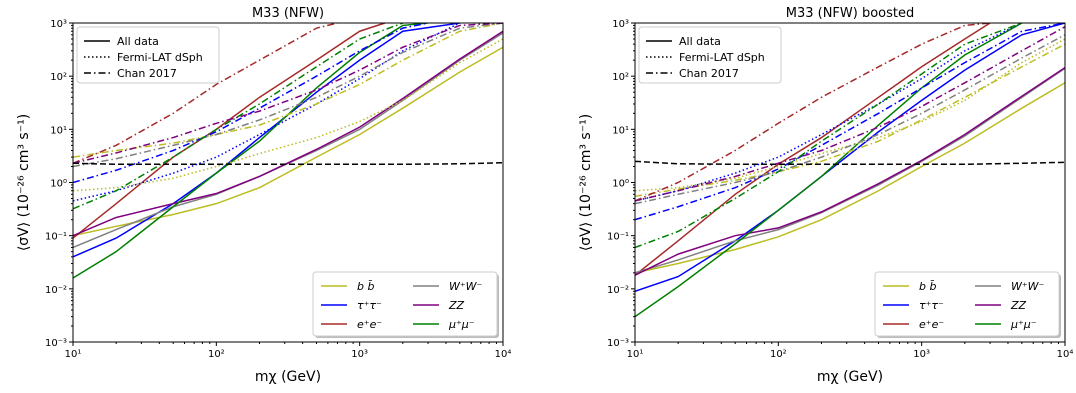 The width and height of the screenshot is (1076, 393). Describe the element at coordinates (850, 13) in the screenshot. I see `chart-title: M33 (NFW) boosted` at that location.